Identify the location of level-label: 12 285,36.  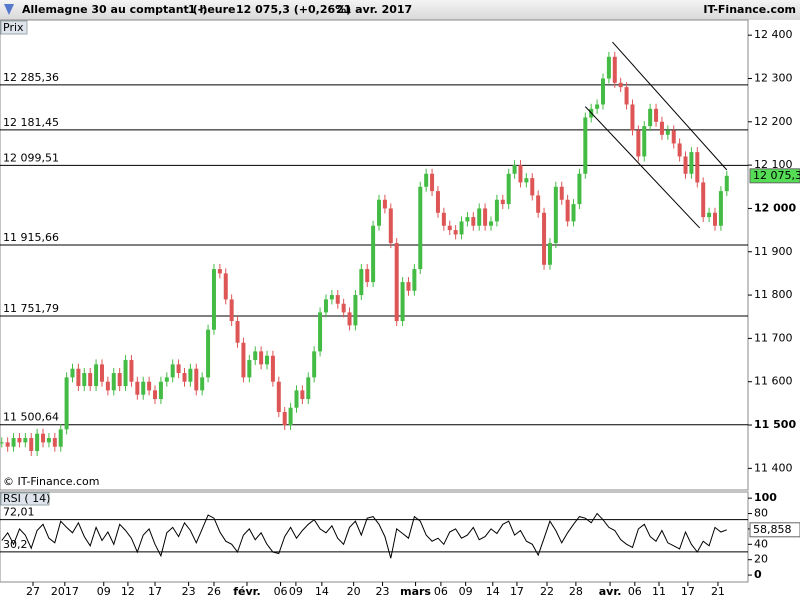
(31, 77).